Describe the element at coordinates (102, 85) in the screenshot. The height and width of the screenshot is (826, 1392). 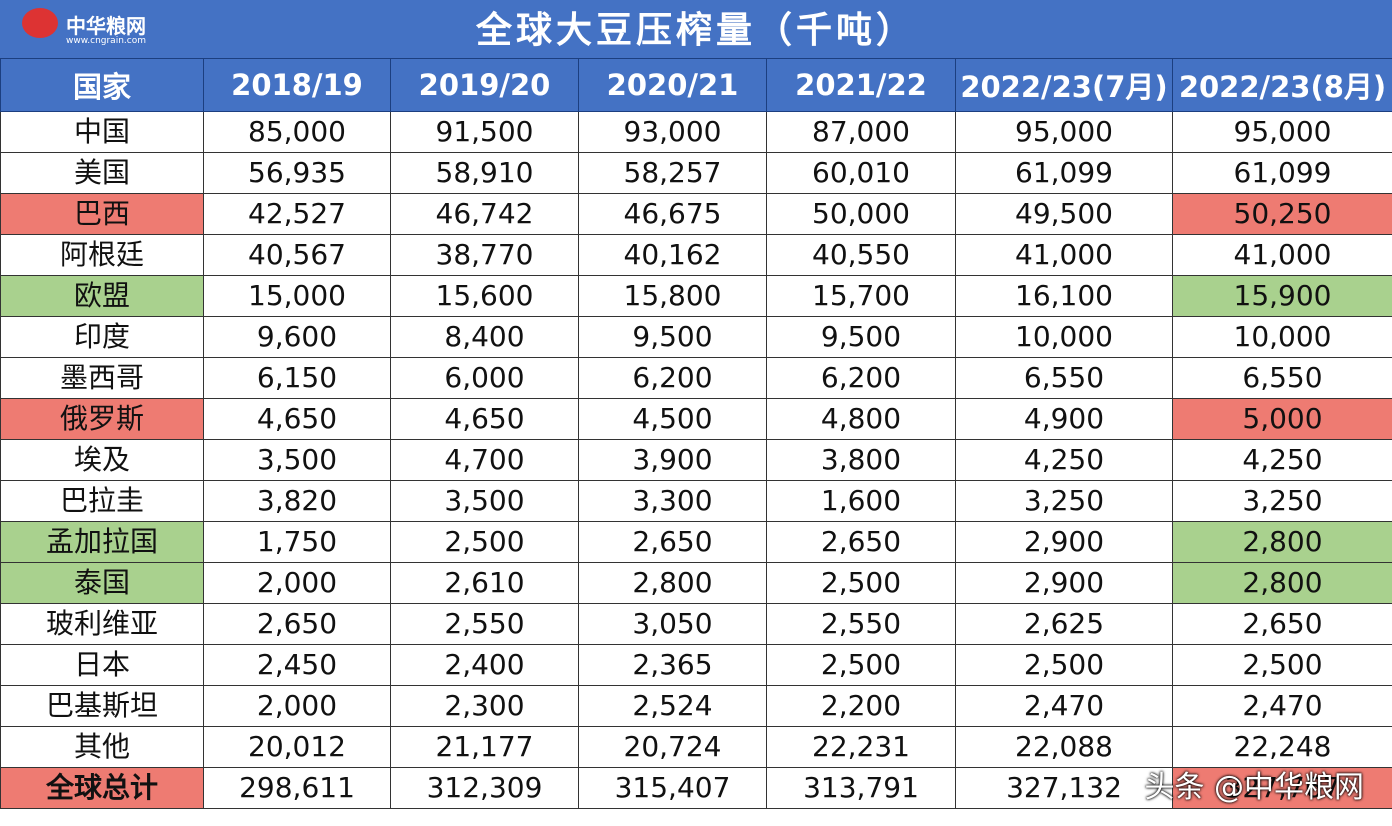
I see `column-header: 国家` at that location.